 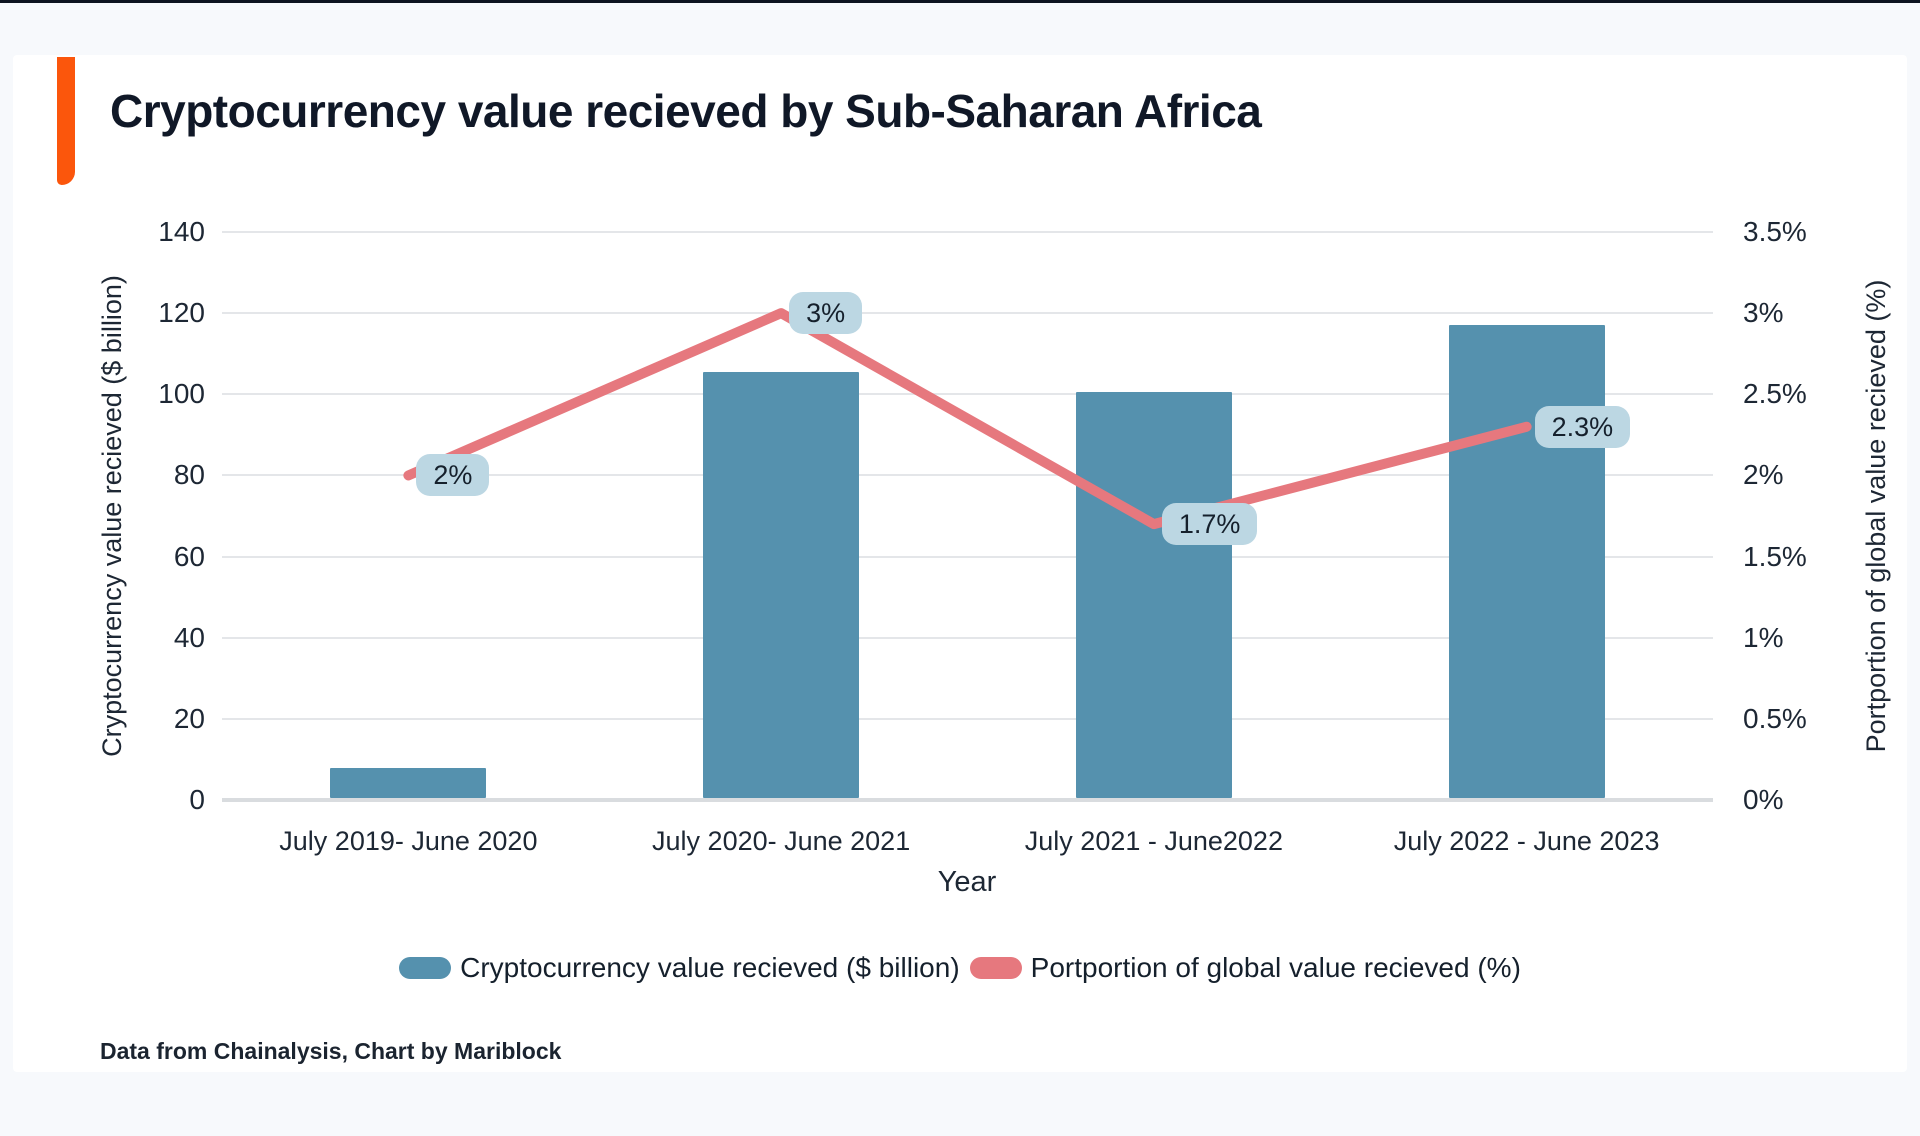 What do you see at coordinates (960, 1) in the screenshot?
I see `top-window-edge` at bounding box center [960, 1].